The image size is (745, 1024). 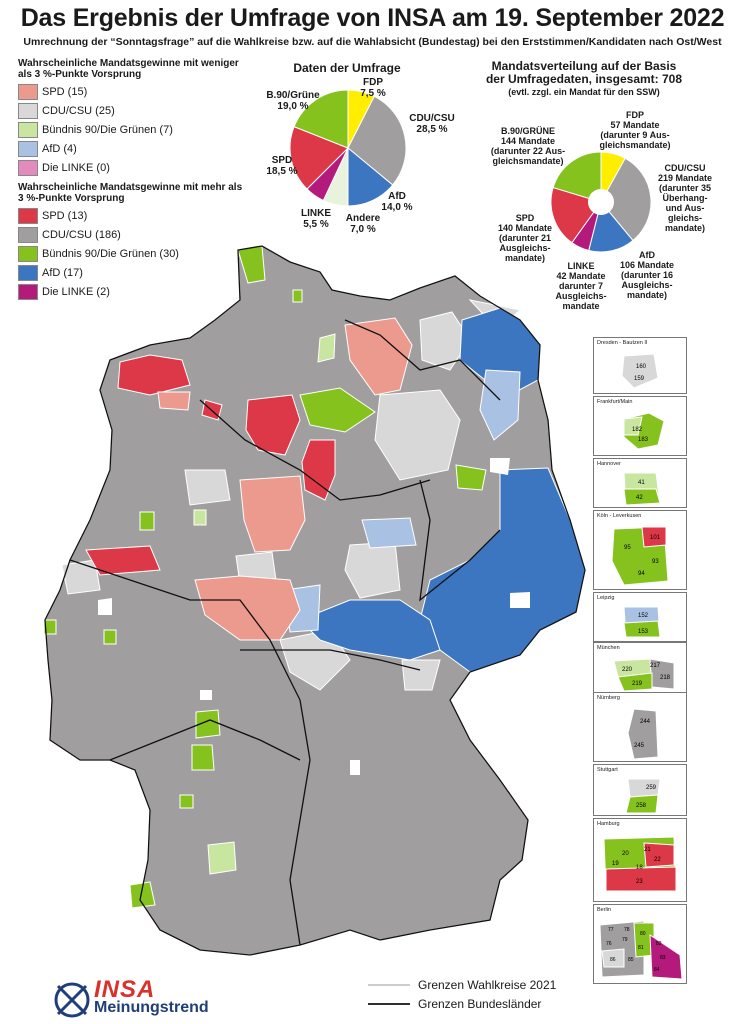 What do you see at coordinates (316, 219) in the screenshot?
I see `survey-label-linke: LINKE 5,5 %` at bounding box center [316, 219].